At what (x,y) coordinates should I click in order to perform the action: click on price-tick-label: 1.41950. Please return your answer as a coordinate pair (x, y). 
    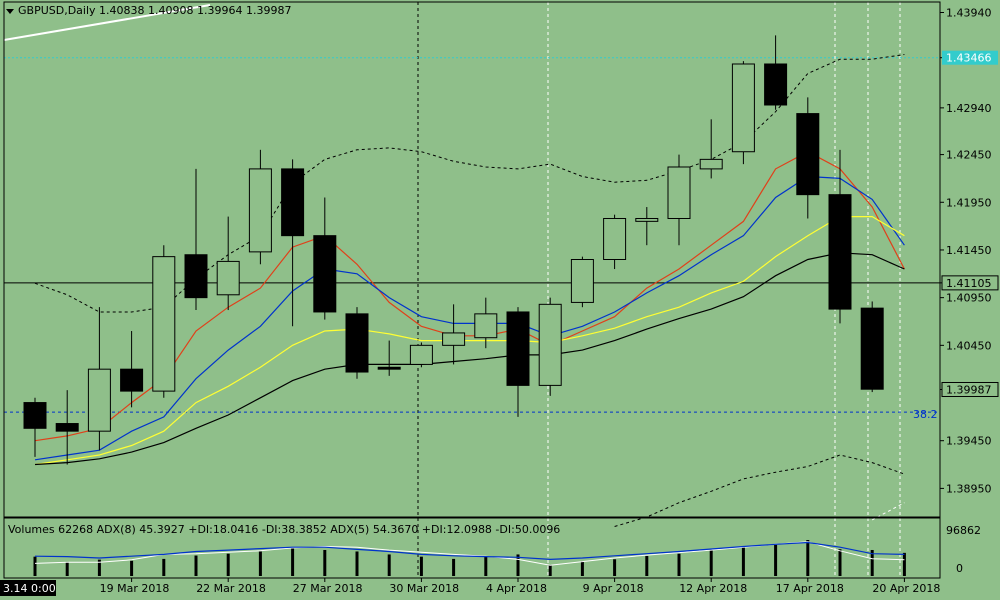
    Looking at the image, I should click on (969, 202).